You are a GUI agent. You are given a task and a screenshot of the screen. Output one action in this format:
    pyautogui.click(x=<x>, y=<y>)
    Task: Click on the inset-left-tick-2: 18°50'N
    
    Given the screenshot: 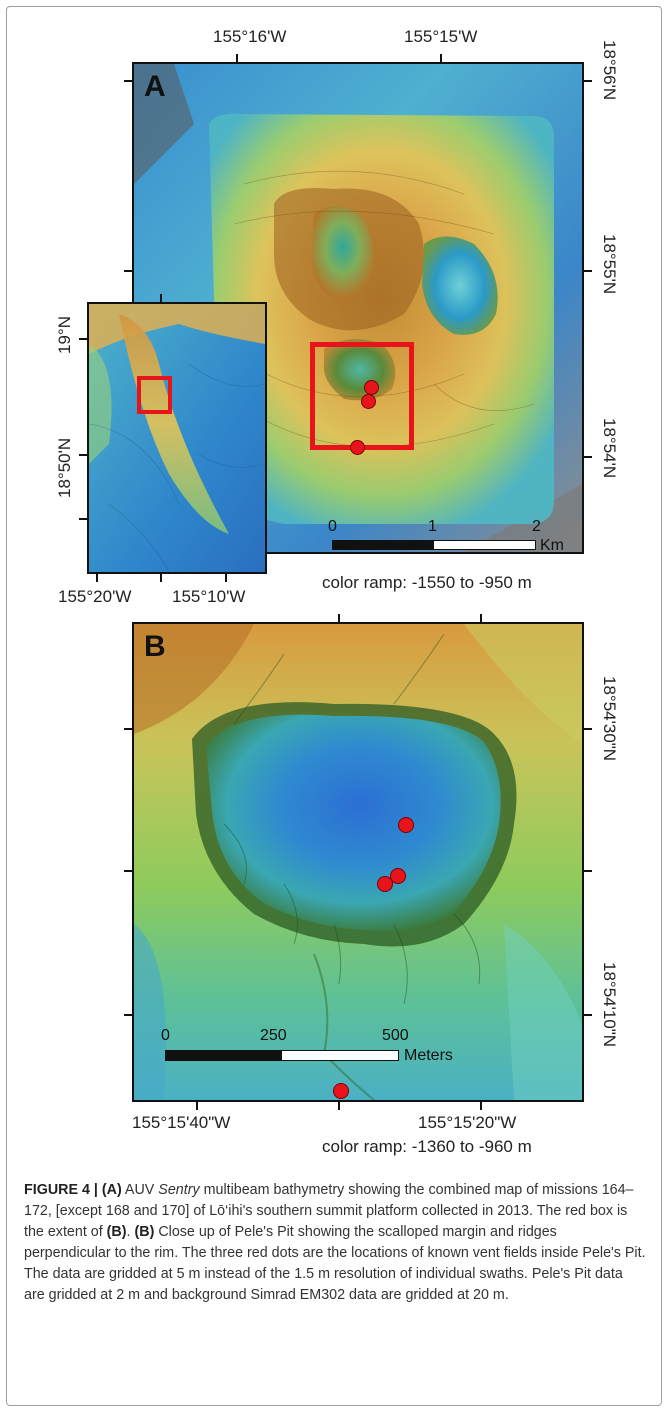 What is the action you would take?
    pyautogui.click(x=64, y=467)
    